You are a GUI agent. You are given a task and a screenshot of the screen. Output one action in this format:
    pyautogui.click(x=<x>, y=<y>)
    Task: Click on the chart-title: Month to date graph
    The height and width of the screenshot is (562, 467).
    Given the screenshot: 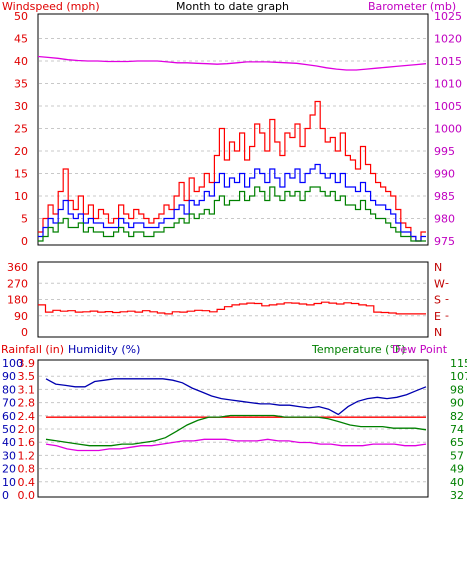 What is the action you would take?
    pyautogui.click(x=232, y=6)
    